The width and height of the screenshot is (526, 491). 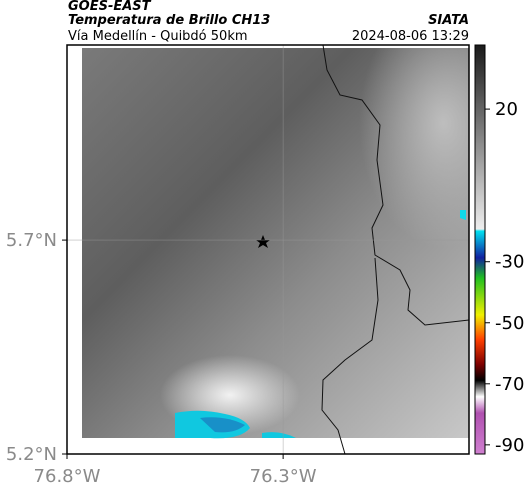 I want to click on x-tick-label: 76.8°W, so click(x=67, y=476).